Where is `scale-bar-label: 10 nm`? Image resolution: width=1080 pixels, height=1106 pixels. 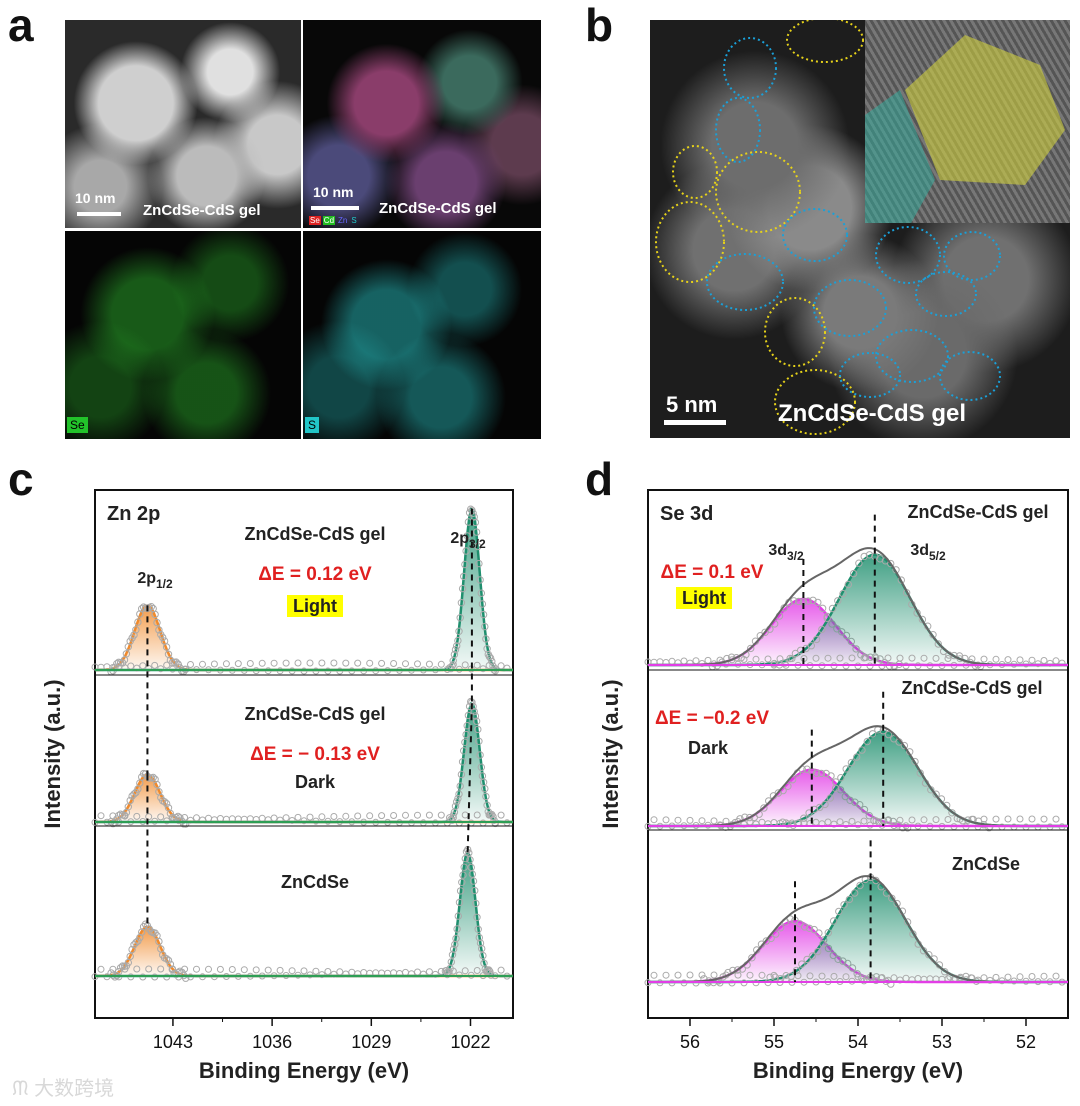 scale-bar-label: 10 nm is located at coordinates (333, 192).